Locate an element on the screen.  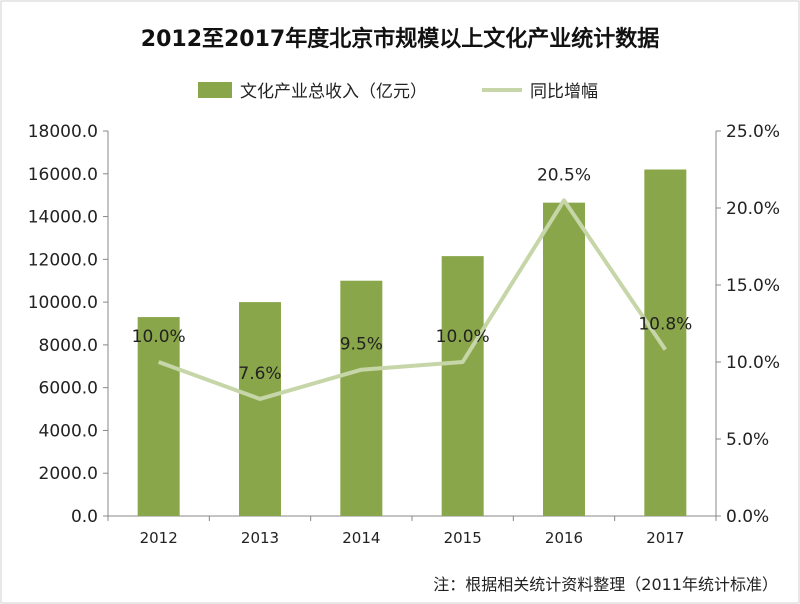
left-tick-label: 8000.0 is located at coordinates (68, 346).